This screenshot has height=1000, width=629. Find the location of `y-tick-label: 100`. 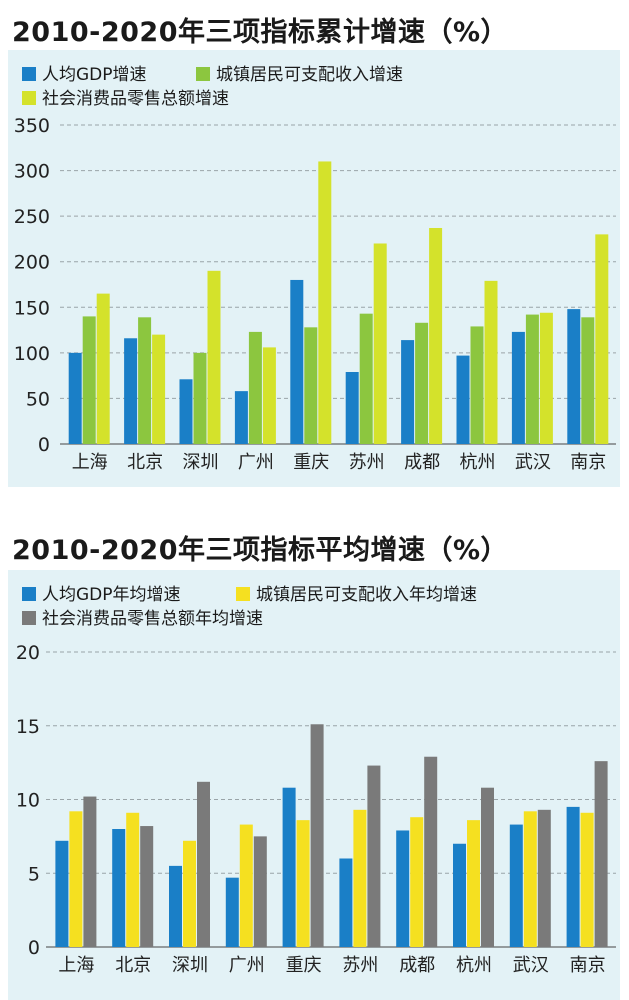

y-tick-label: 100 is located at coordinates (32, 354).